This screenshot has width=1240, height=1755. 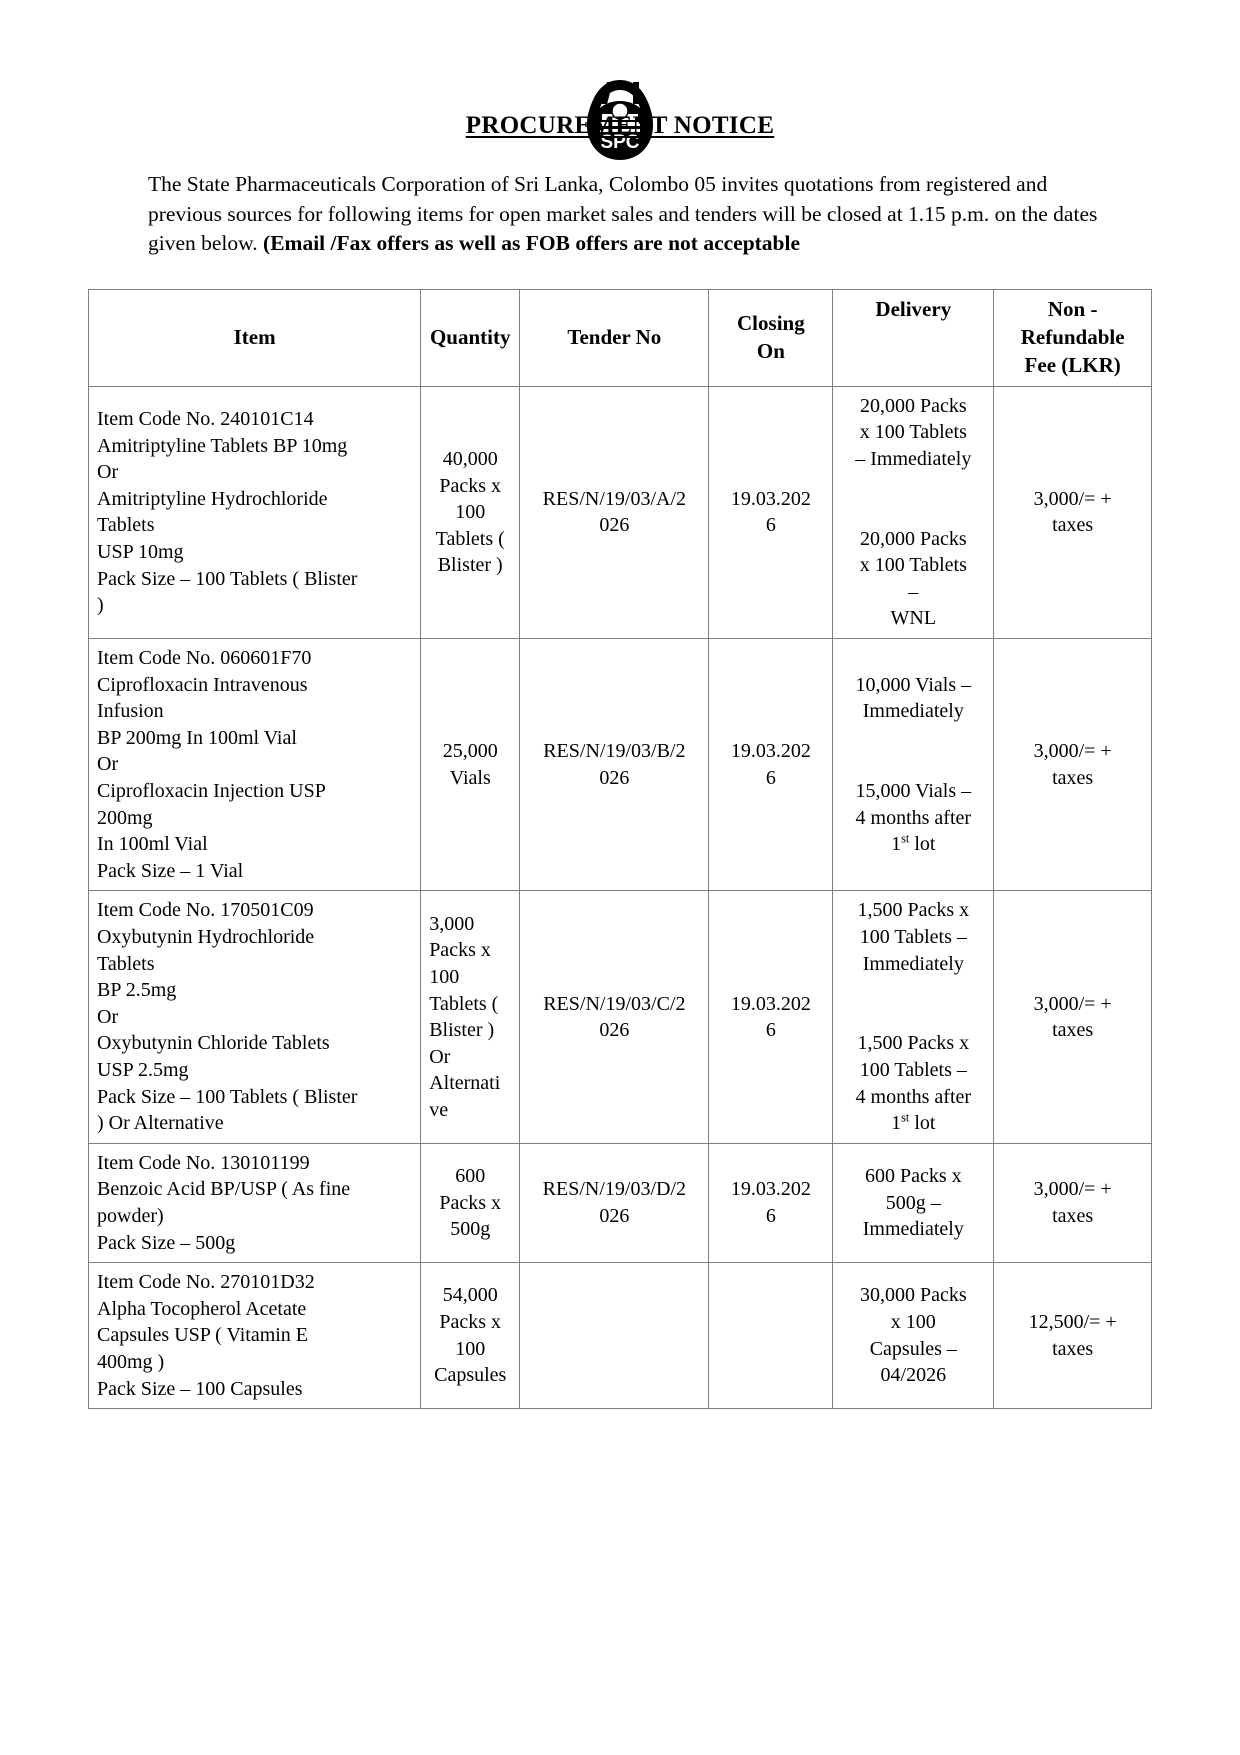 I want to click on column-header-quantity: Quantity, so click(x=470, y=337).